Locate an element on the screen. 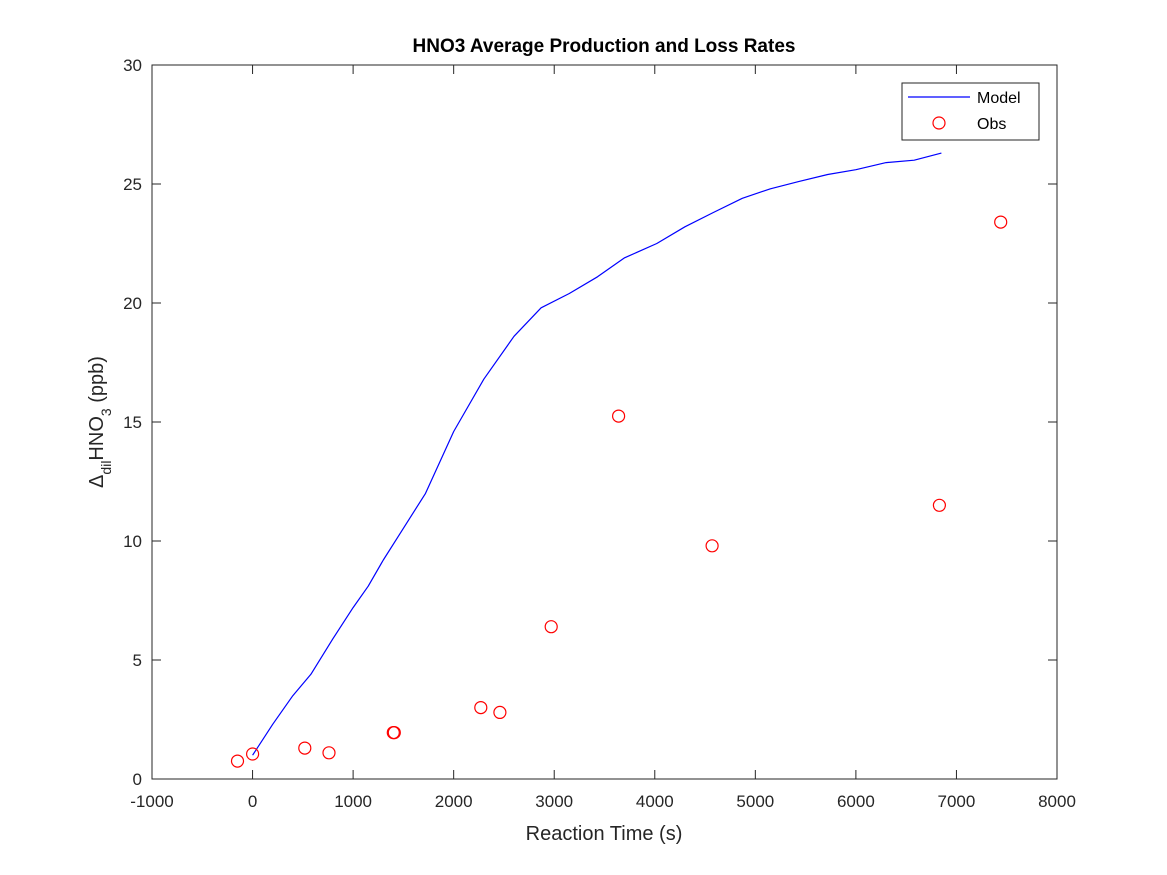 Image resolution: width=1167 pixels, height=875 pixels. x-tick-label: -1000 is located at coordinates (151, 801).